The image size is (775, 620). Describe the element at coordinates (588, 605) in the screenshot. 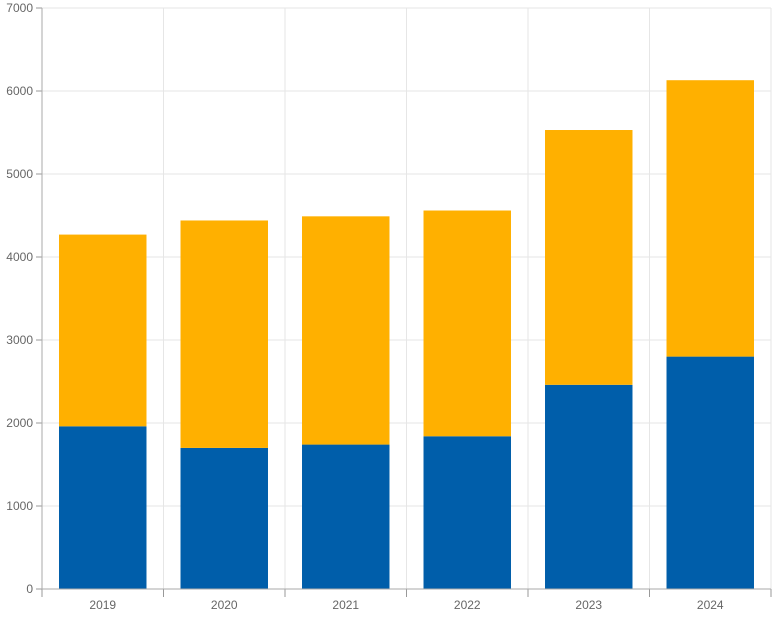

I see `x-tick-label: 2023` at that location.